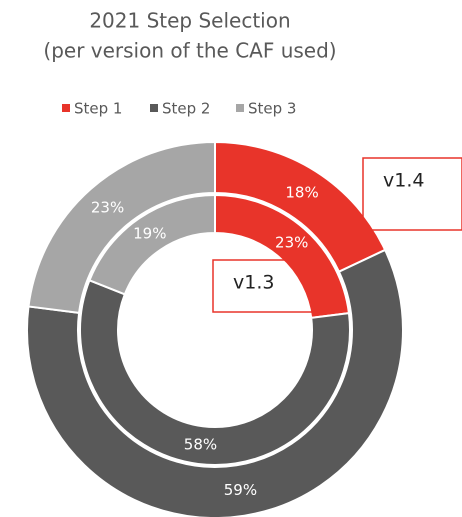 The height and width of the screenshot is (517, 462). What do you see at coordinates (301, 192) in the screenshot?
I see `data-label: 18%` at bounding box center [301, 192].